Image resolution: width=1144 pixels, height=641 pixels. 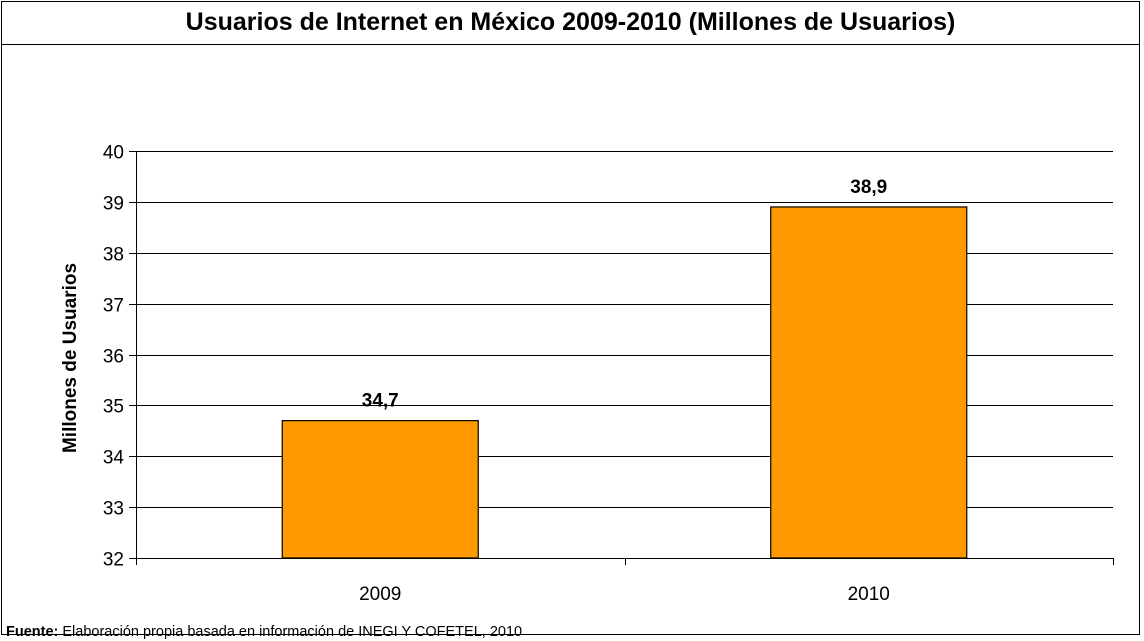 What do you see at coordinates (113, 560) in the screenshot?
I see `y-tick-label: 32` at bounding box center [113, 560].